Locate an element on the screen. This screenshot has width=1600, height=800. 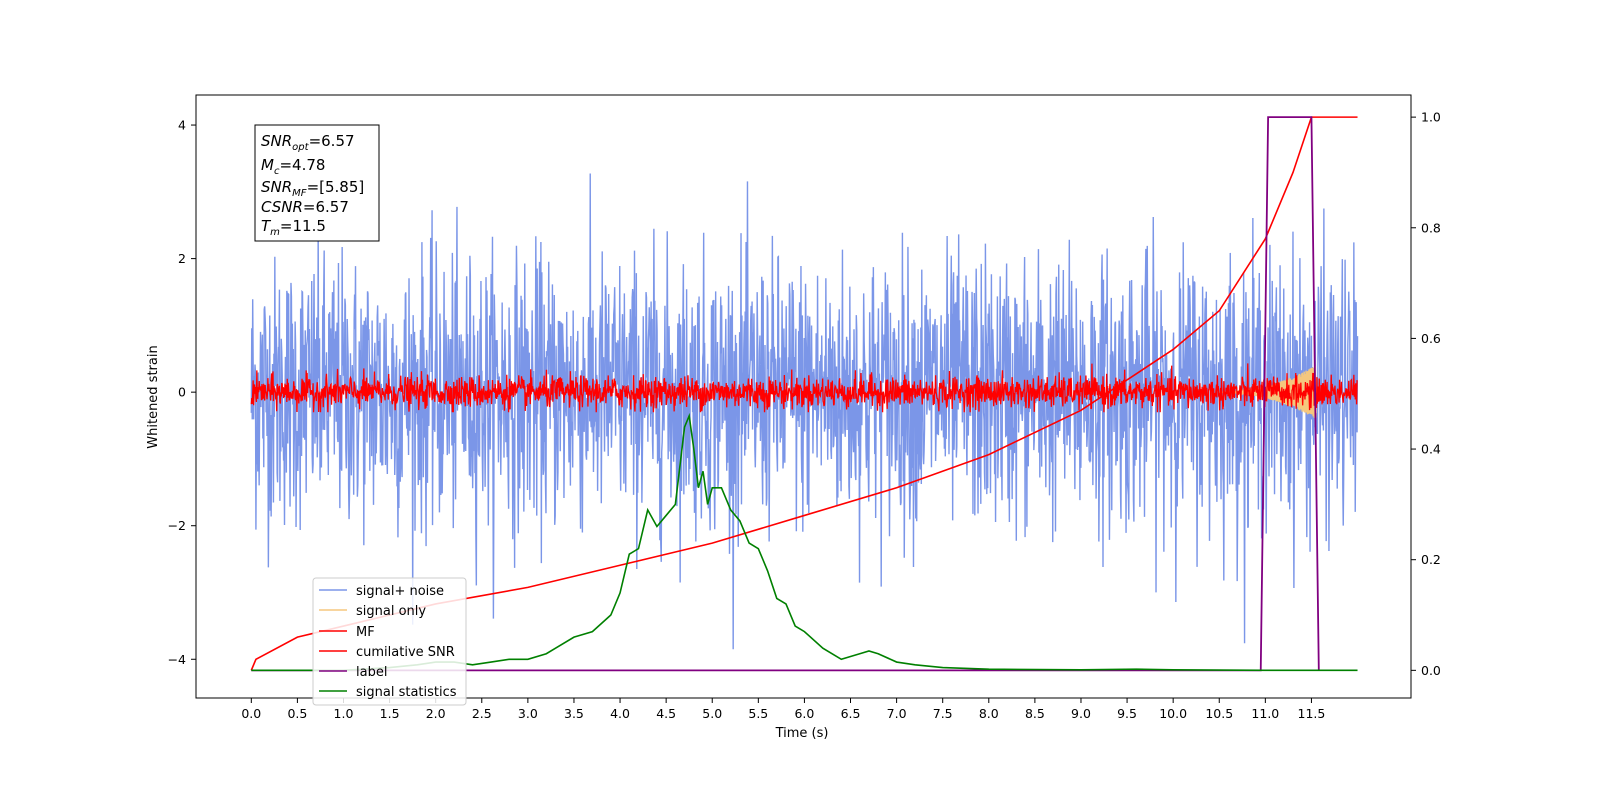
x-tick-label: 9.0 is located at coordinates (1081, 713).